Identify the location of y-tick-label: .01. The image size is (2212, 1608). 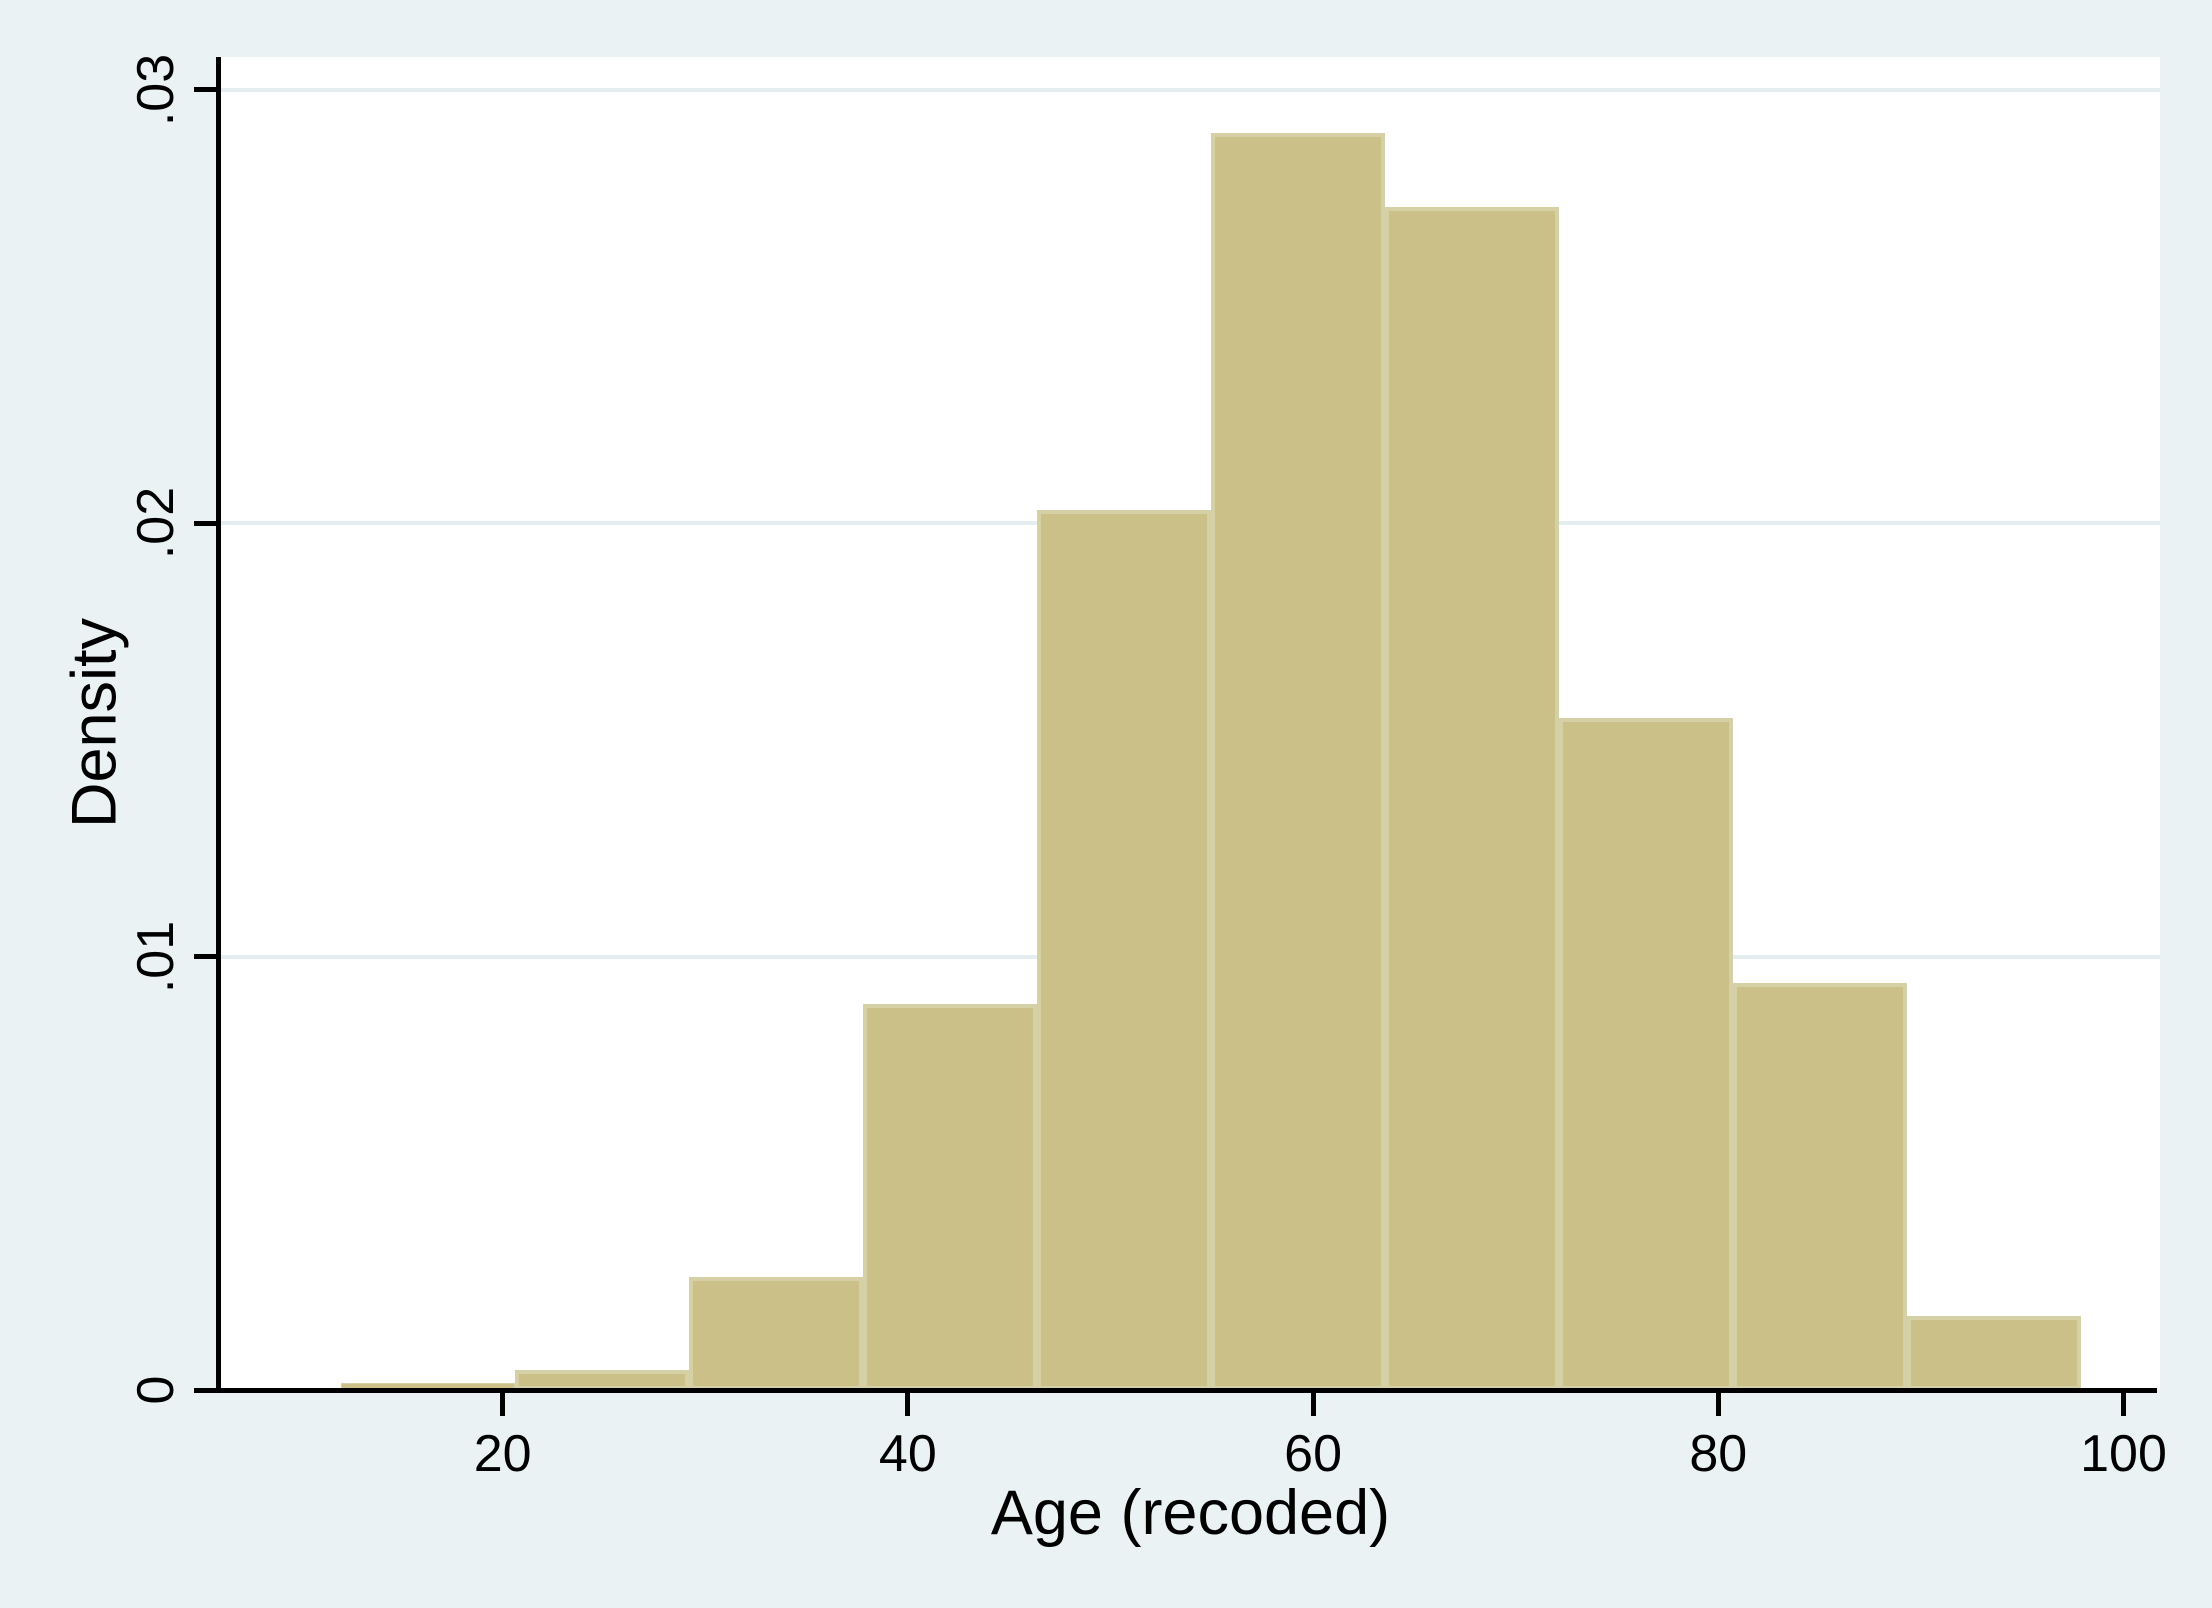
(156, 956).